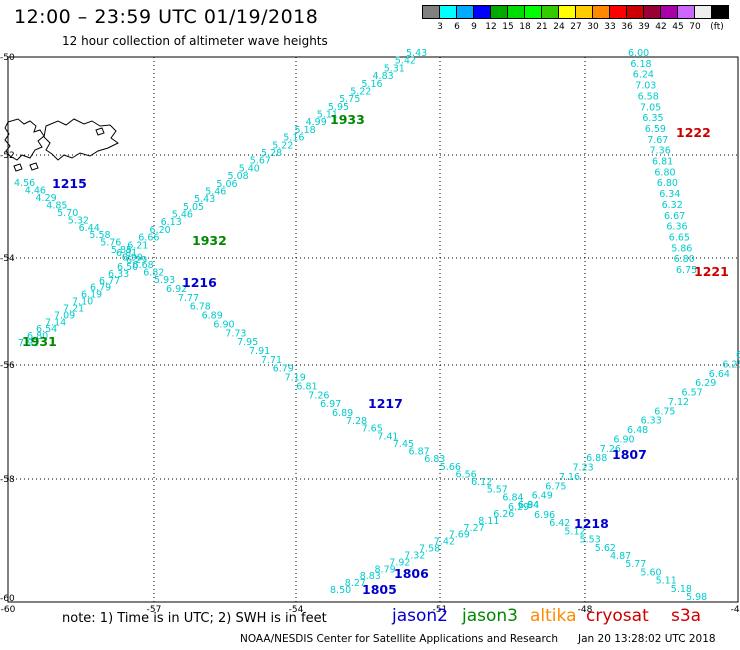  What do you see at coordinates (226, 184) in the screenshot?
I see `swh-value: 5.06` at bounding box center [226, 184].